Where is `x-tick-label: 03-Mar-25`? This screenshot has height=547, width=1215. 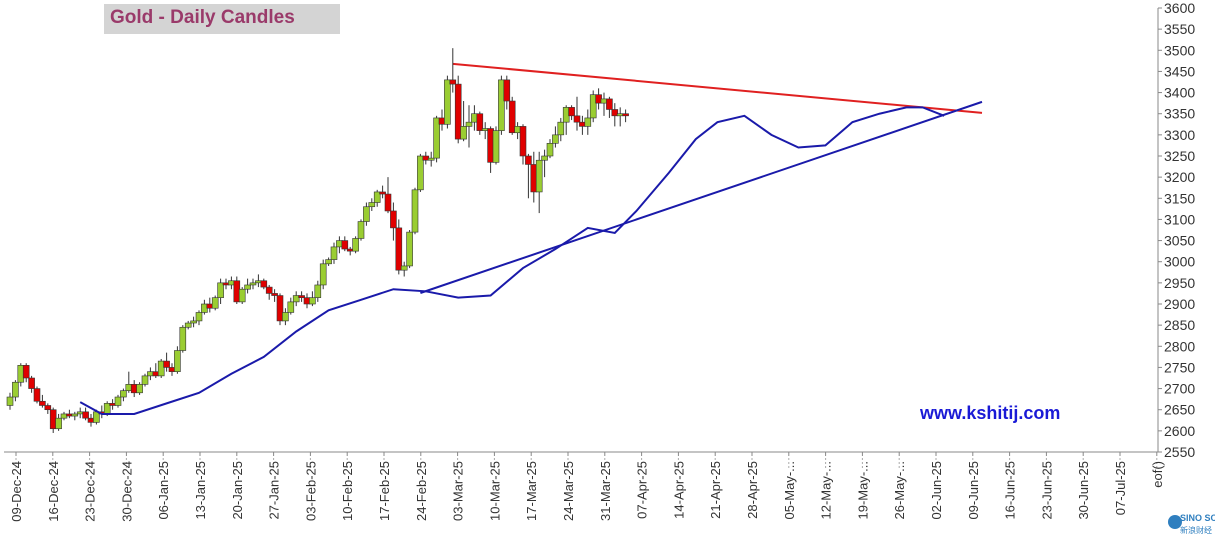
x-tick-label: 03-Mar-25 is located at coordinates (458, 491).